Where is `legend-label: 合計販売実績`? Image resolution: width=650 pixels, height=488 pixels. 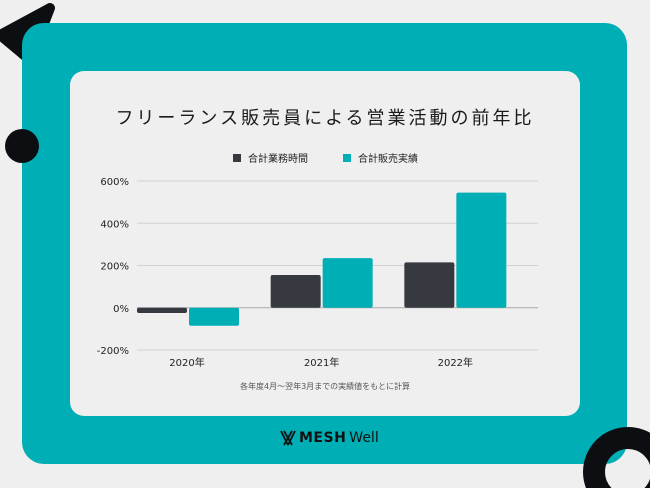 legend-label: 合計販売実績 is located at coordinates (388, 158).